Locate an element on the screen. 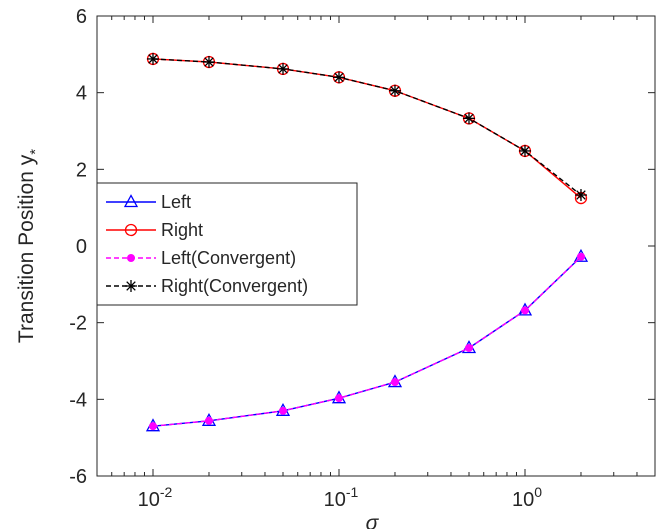 The height and width of the screenshot is (529, 661). legend-item-left: Left is located at coordinates (148, 202).